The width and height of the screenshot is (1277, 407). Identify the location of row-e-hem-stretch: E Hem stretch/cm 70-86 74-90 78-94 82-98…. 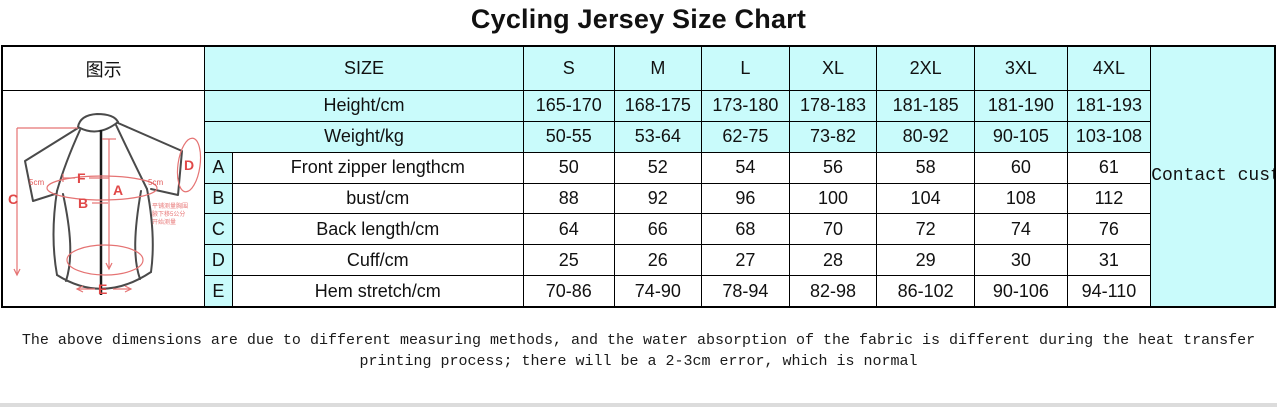
(638, 291).